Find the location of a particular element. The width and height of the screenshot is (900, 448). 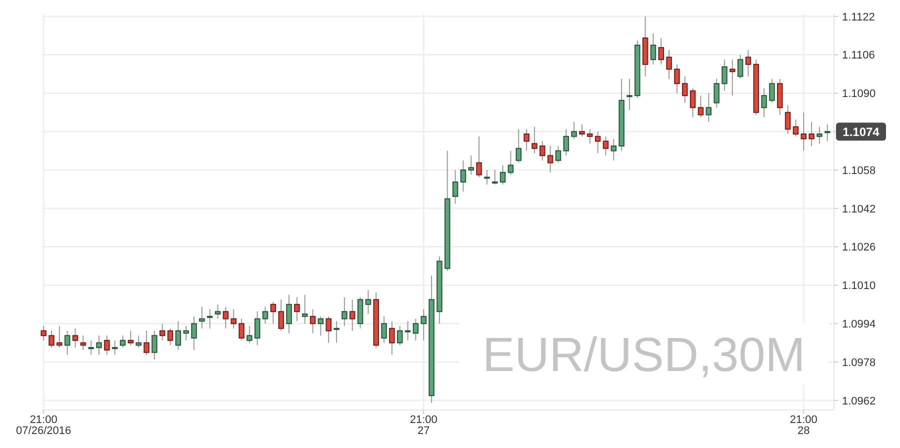

x-tick-label: 21:00 07/26/2016 is located at coordinates (44, 425).